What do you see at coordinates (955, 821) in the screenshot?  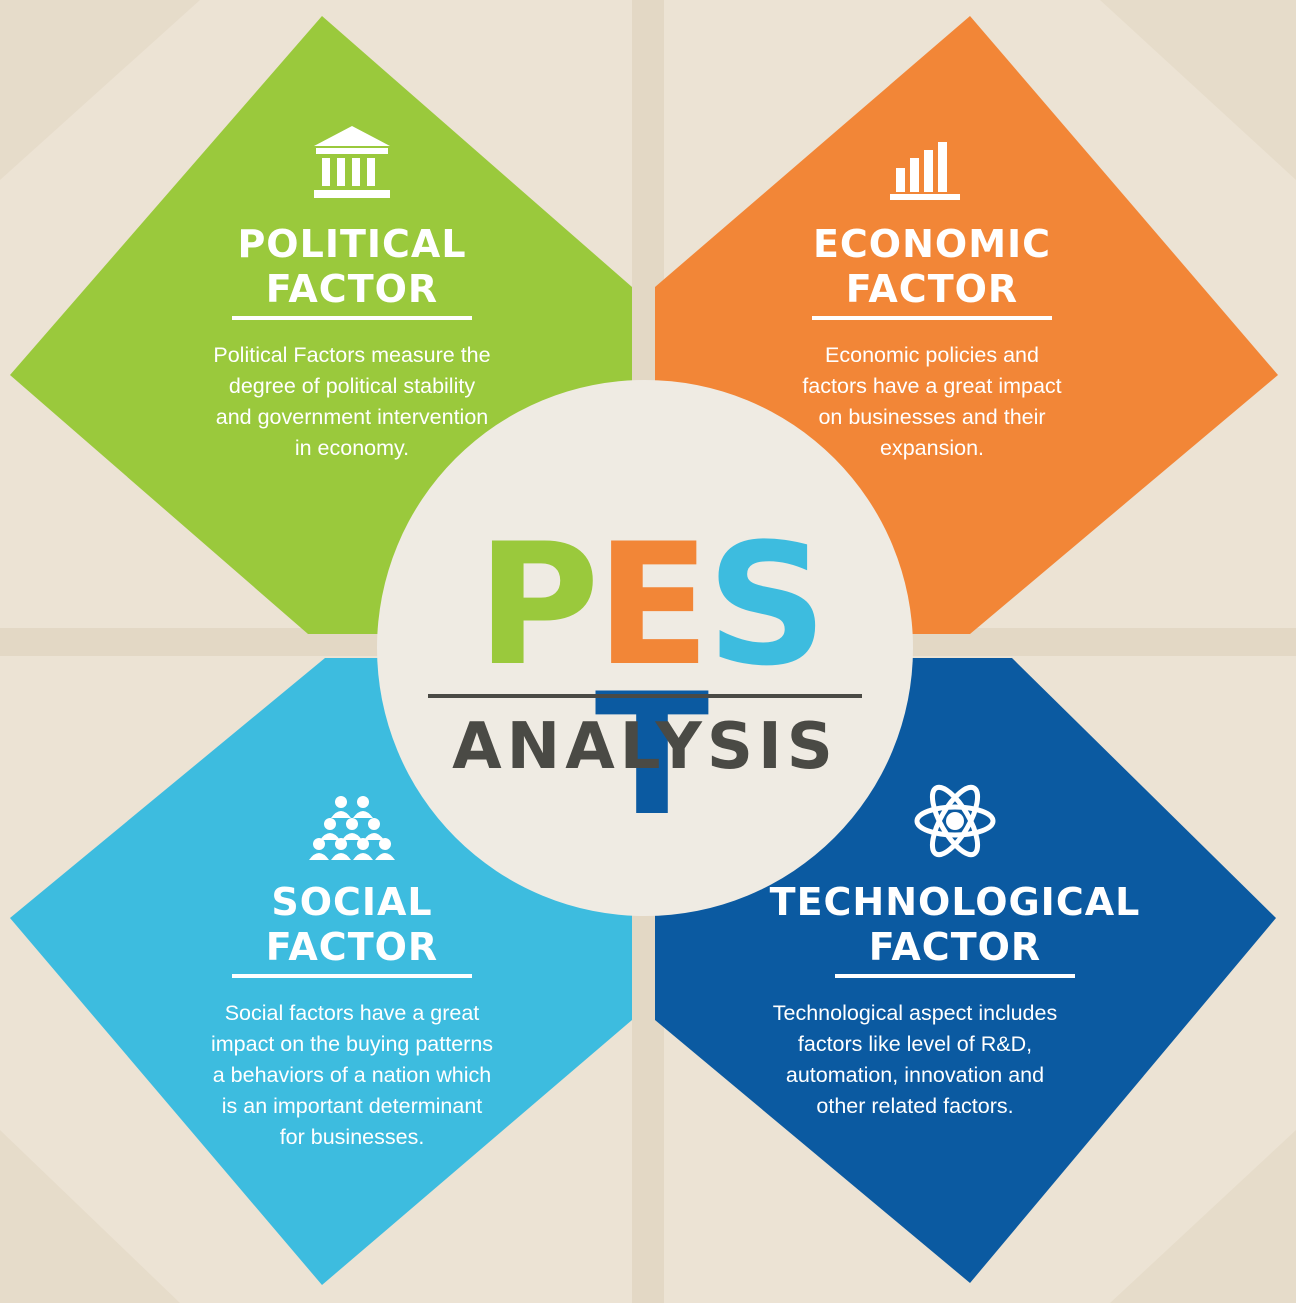 I see `atom-icon` at bounding box center [955, 821].